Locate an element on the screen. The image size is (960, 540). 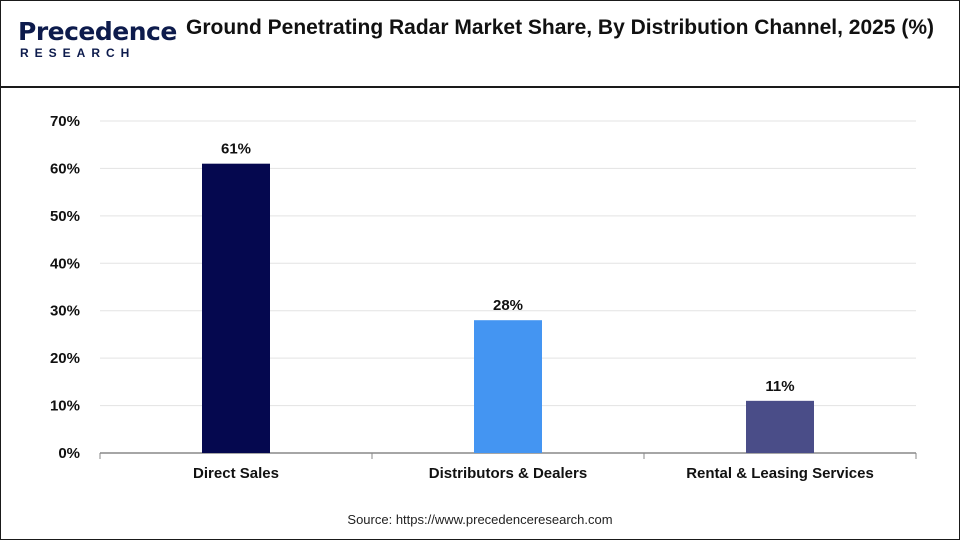
x-tick-label: Distributors & Dealers is located at coordinates (508, 473).